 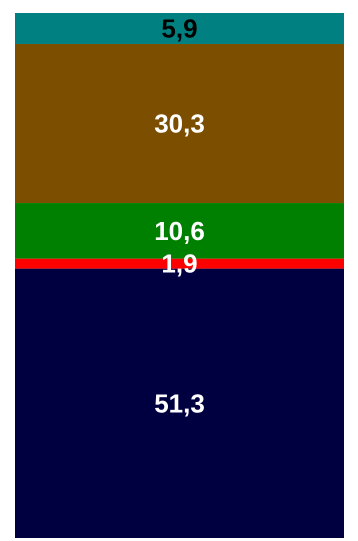 I want to click on data-label-3: 1,9, so click(x=179, y=264).